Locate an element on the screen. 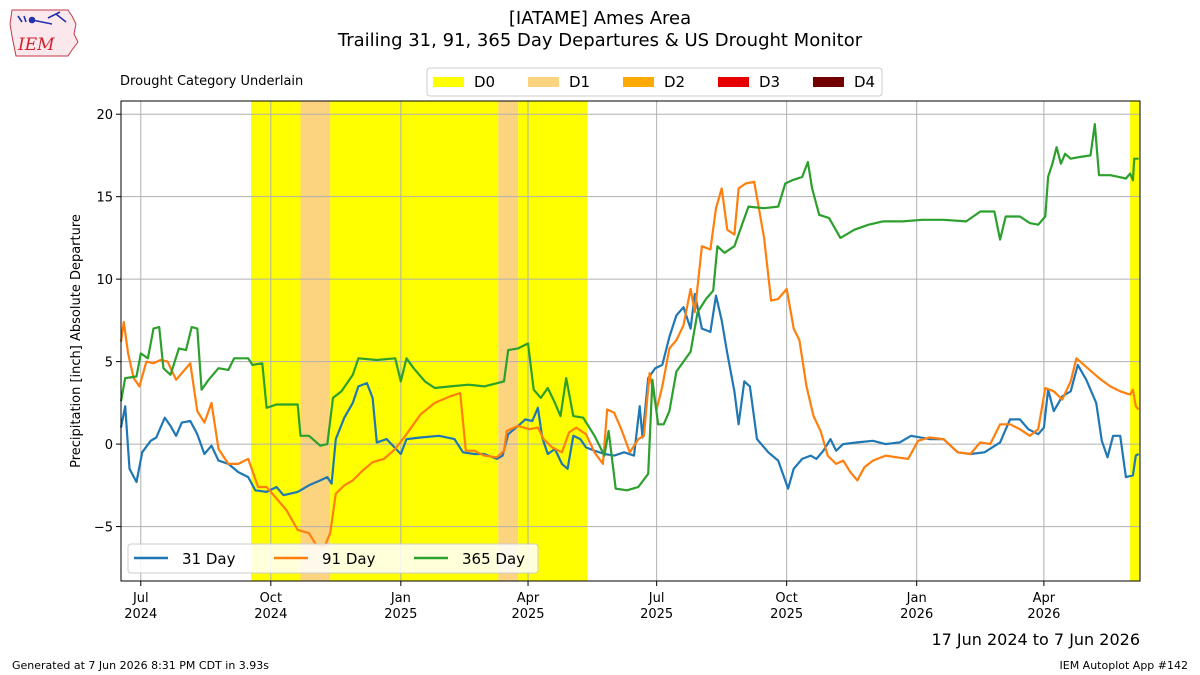 The height and width of the screenshot is (675, 1200). drought-legend-swatch-d2 is located at coordinates (638, 82).